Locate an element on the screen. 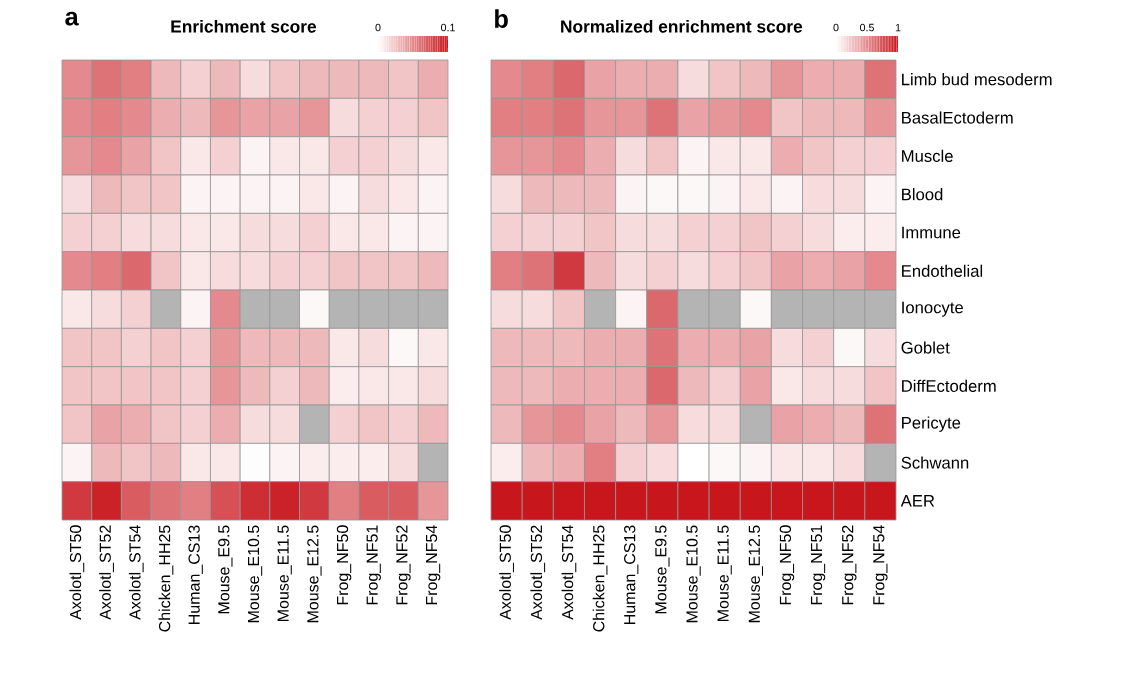 This screenshot has width=1135, height=687. text: a is located at coordinates (72, 18).